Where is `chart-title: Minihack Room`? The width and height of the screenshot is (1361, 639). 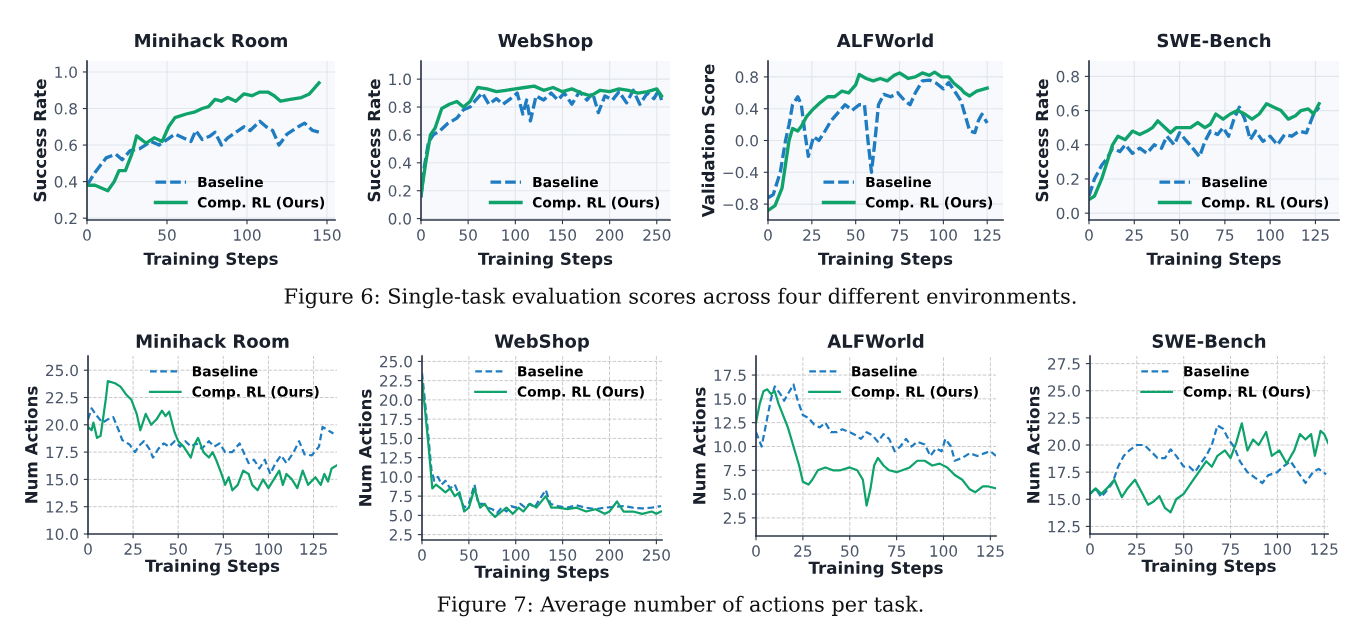 chart-title: Minihack Room is located at coordinates (211, 40).